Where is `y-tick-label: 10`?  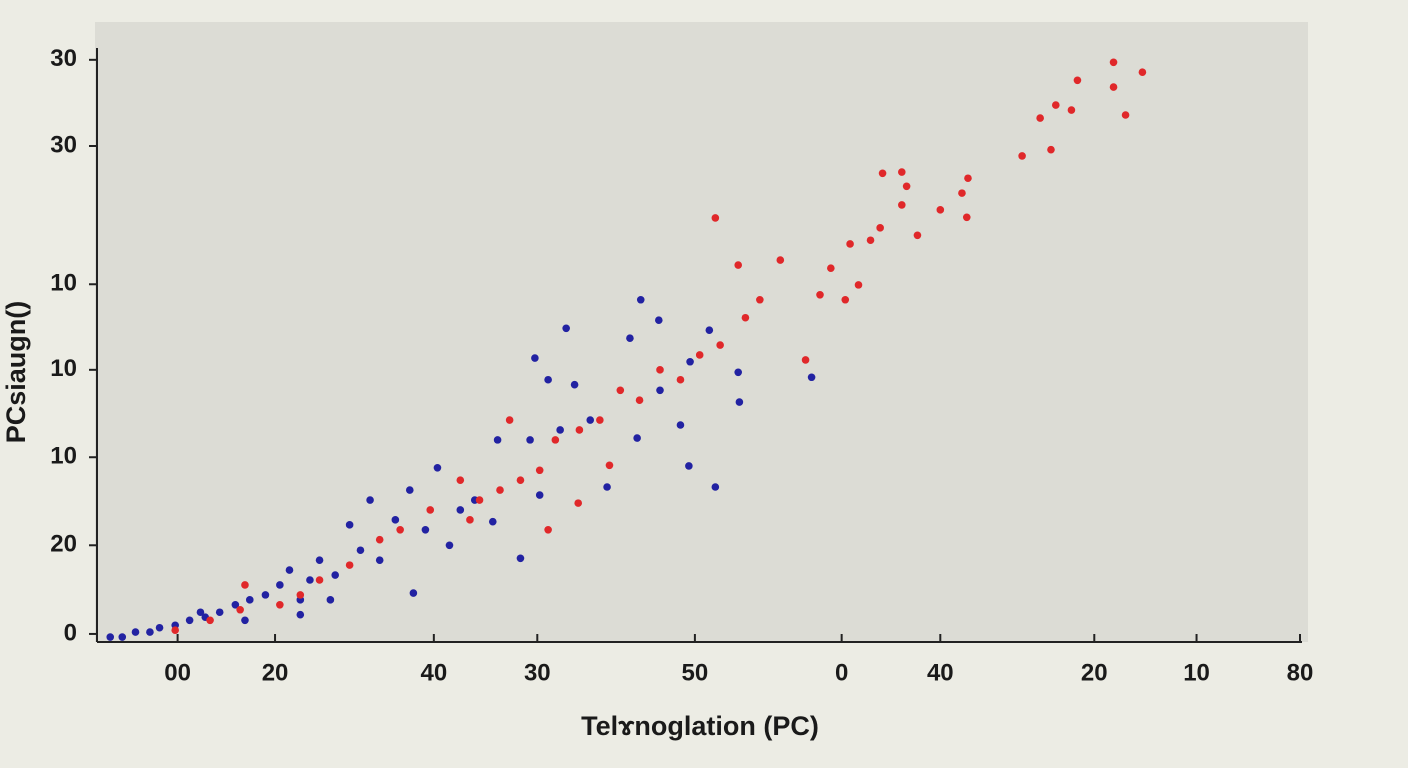
y-tick-label: 10 is located at coordinates (63, 456).